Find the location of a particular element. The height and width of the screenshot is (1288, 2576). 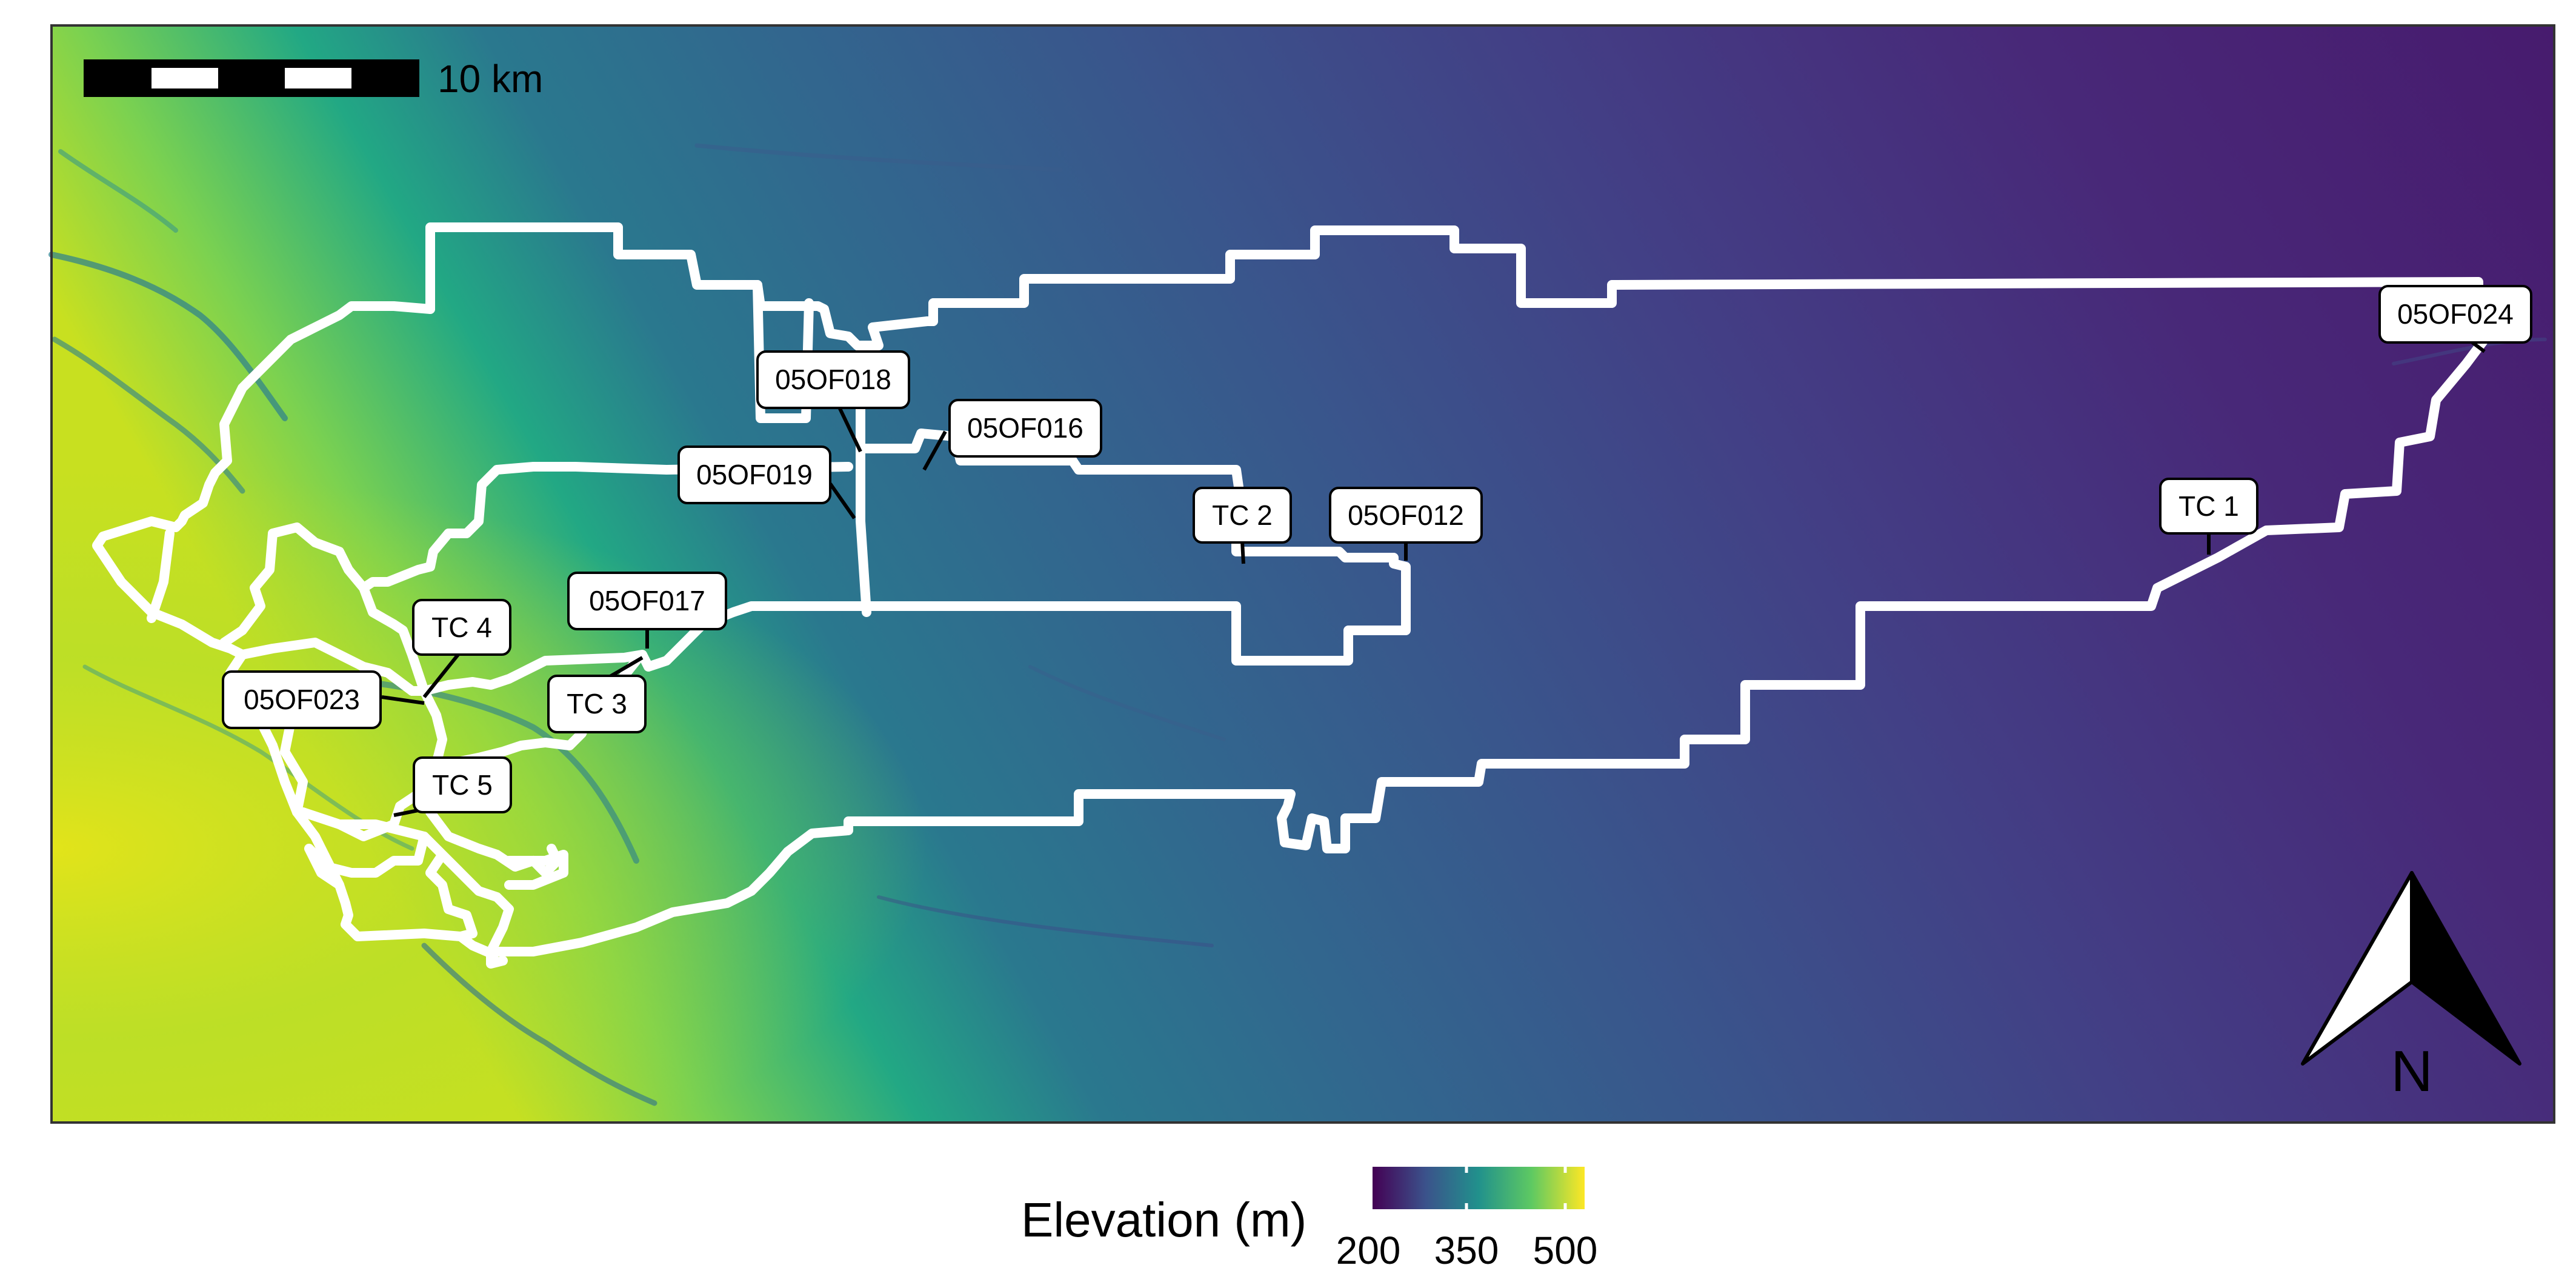

station-label-05OF016: 05OF016 is located at coordinates (1025, 429).